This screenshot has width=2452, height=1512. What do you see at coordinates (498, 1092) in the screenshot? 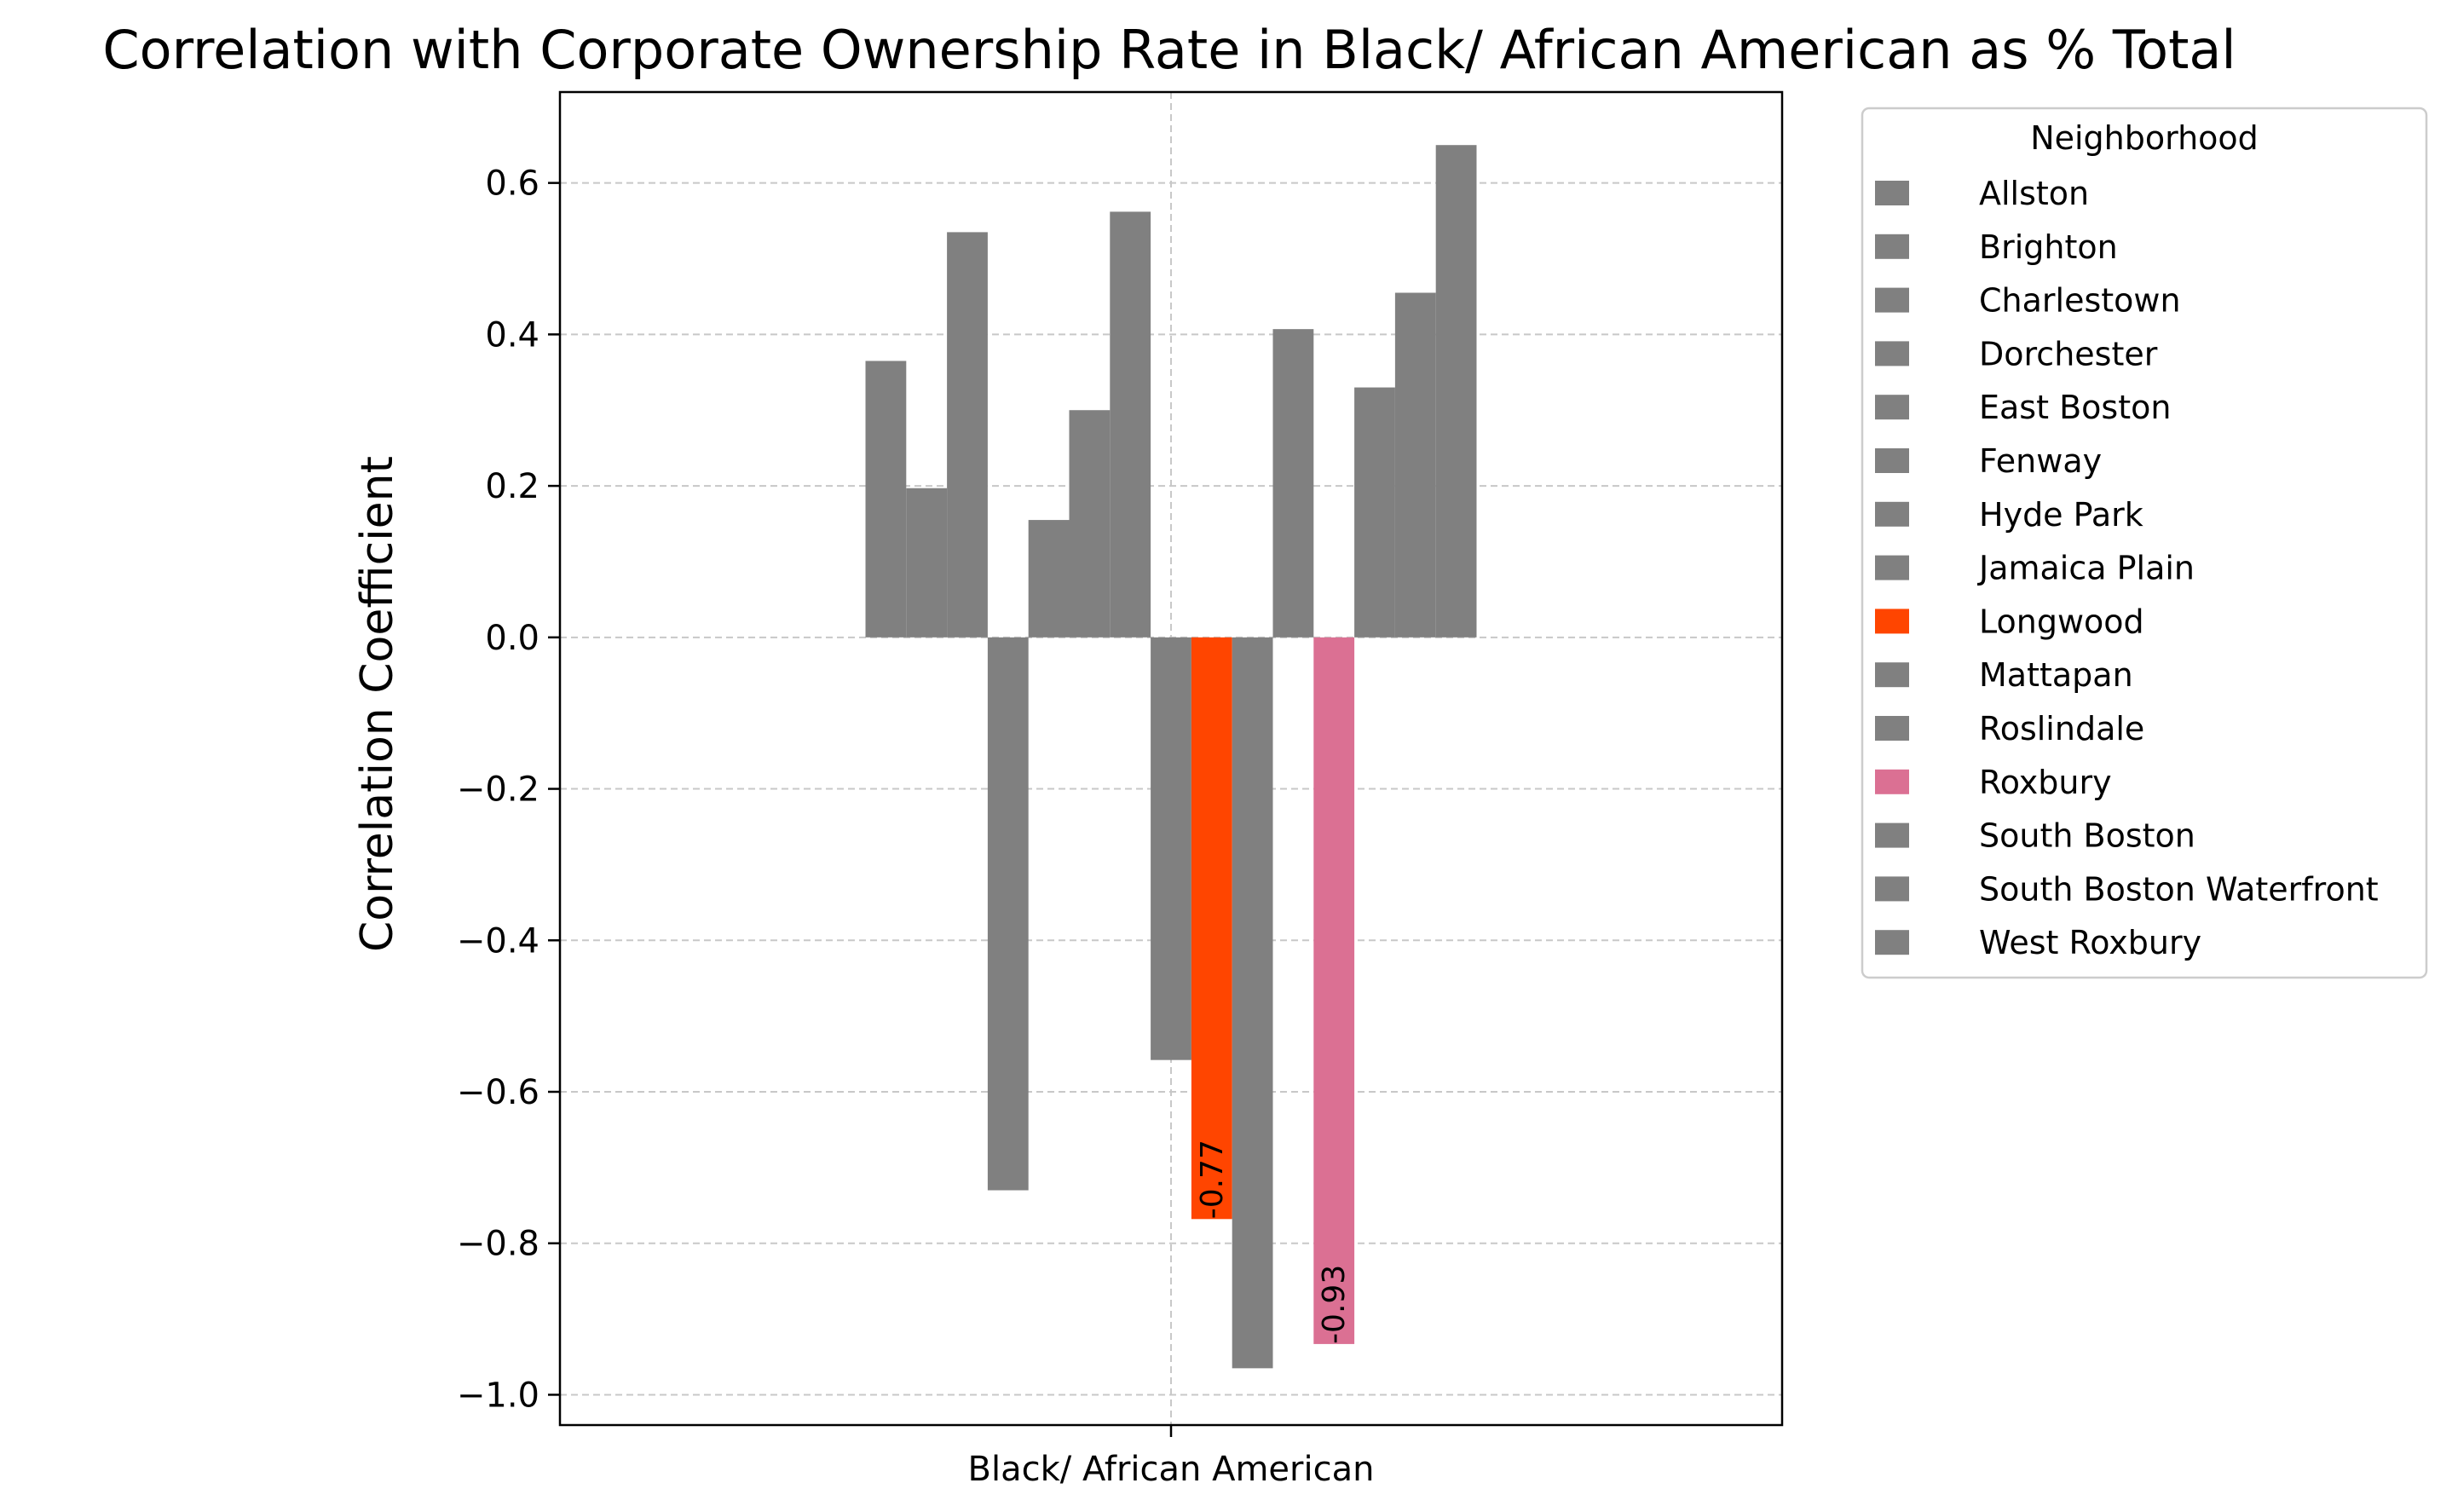
I see `y-tick-label: −0.6` at bounding box center [498, 1092].